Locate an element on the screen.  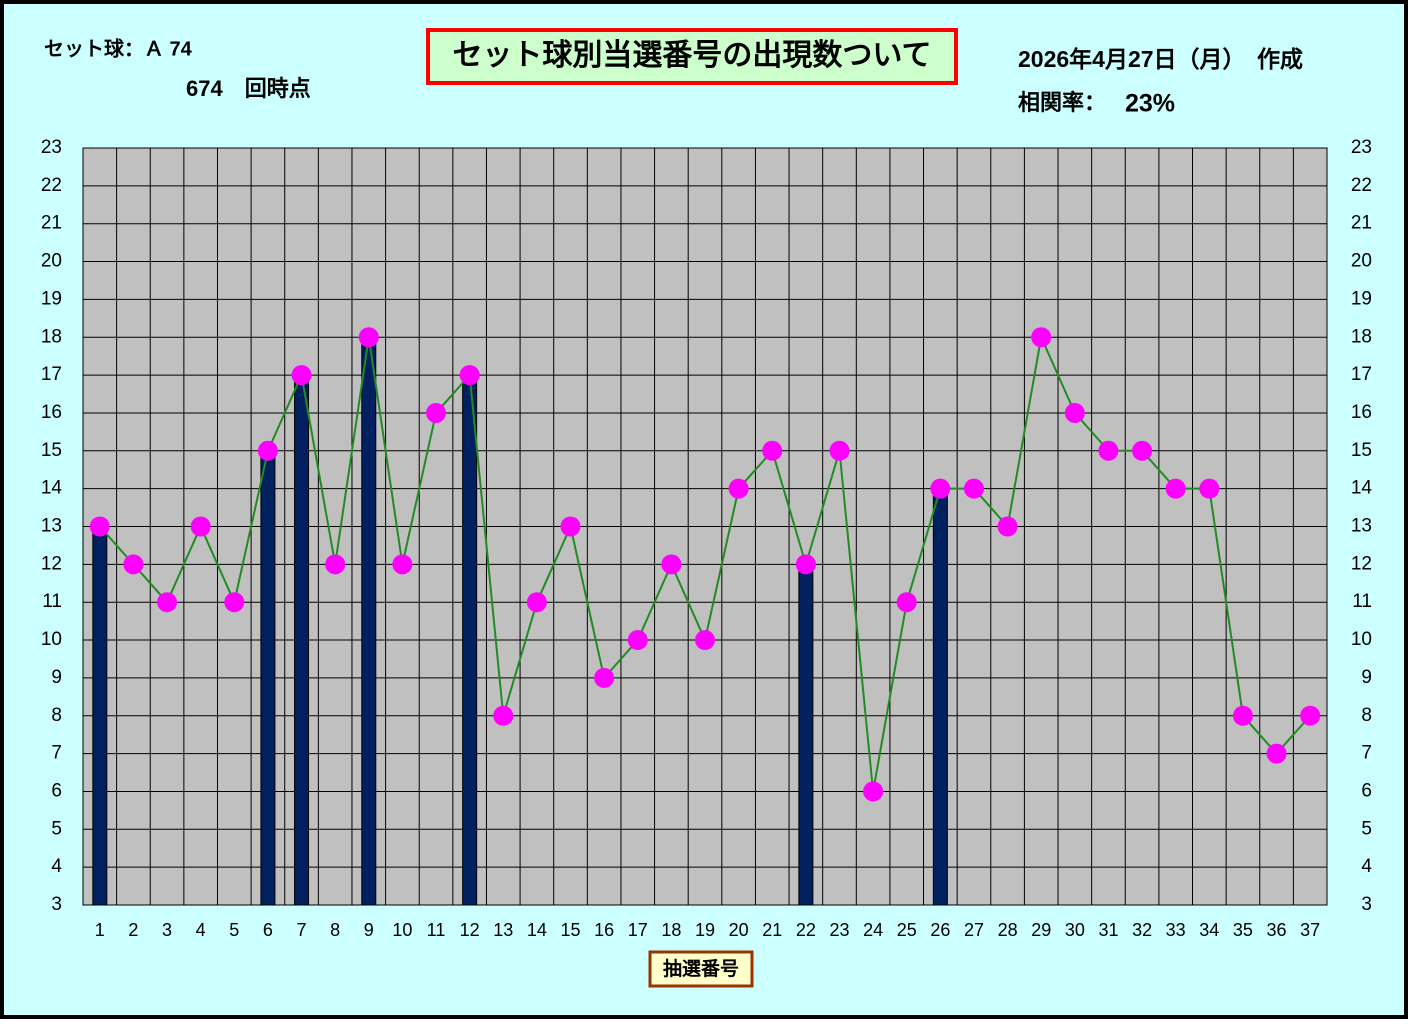
x-tick-label: 26 is located at coordinates (940, 930).